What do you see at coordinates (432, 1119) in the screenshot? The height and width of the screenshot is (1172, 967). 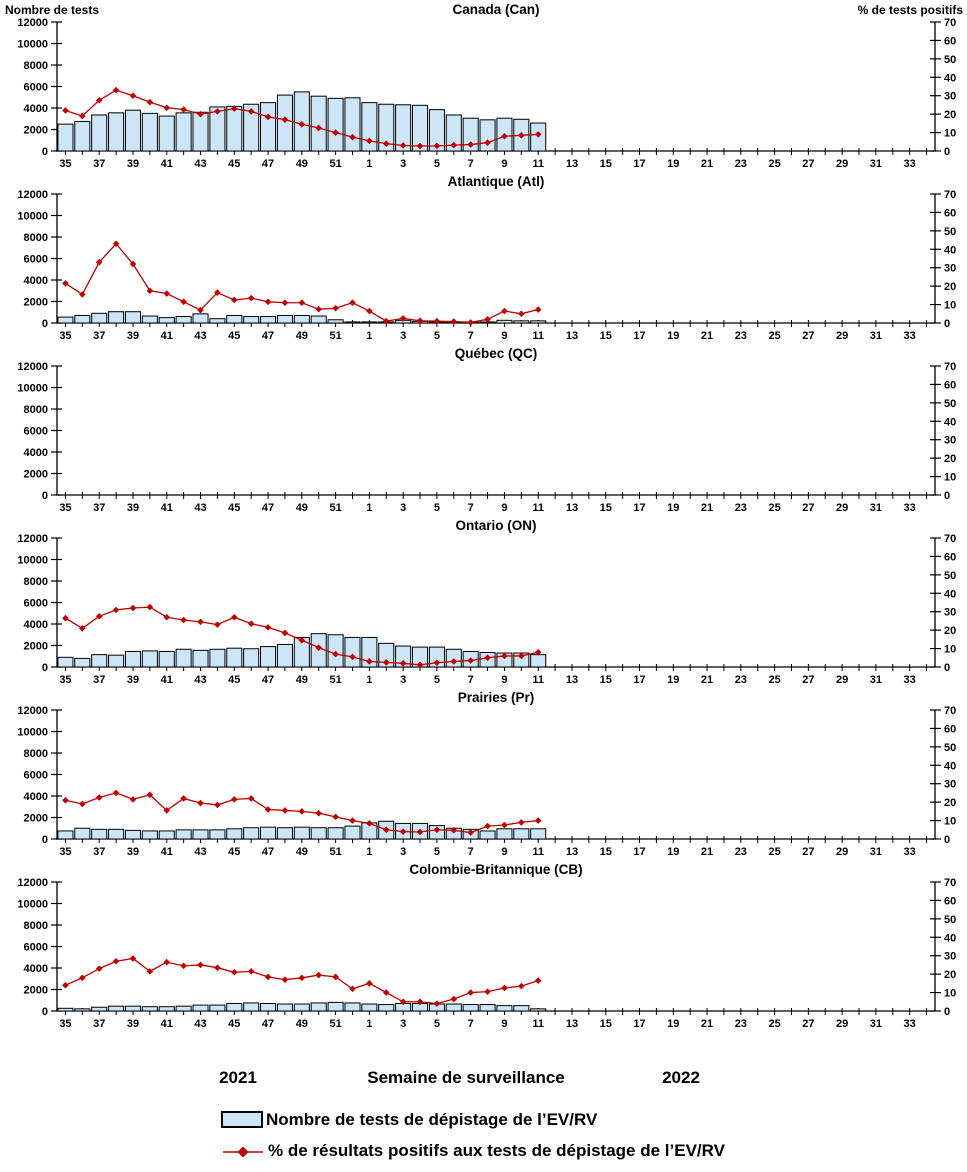 I see `legend-bar-label: Nombre de tests de dépistage de l’EV/RV` at bounding box center [432, 1119].